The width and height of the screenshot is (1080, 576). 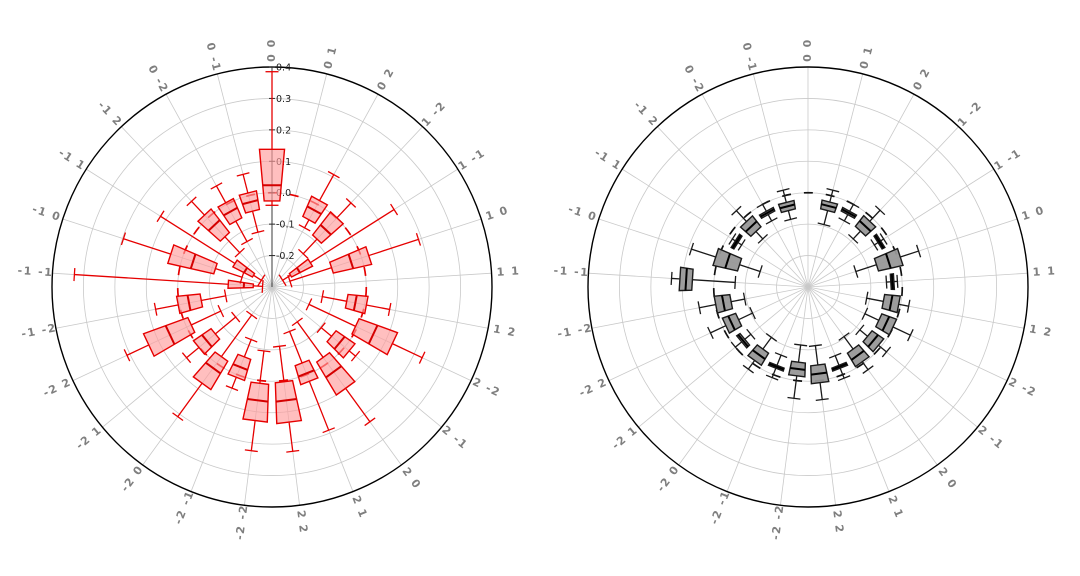 What do you see at coordinates (158, 79) in the screenshot?
I see `angle-label: 0 -2` at bounding box center [158, 79].